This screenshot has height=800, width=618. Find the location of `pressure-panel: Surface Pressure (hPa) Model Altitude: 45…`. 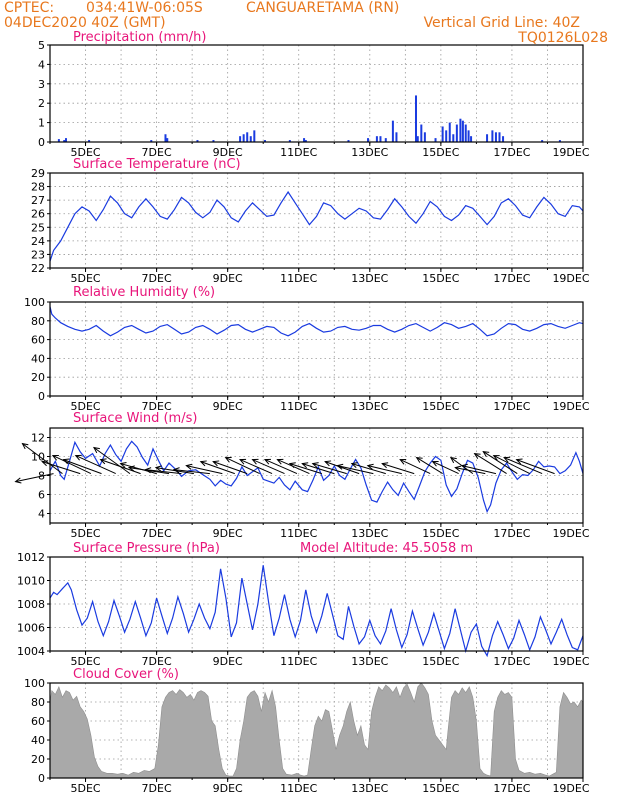

pressure-panel: Surface Pressure (hPa) Model Altitude: 45… is located at coordinates (303, 604).